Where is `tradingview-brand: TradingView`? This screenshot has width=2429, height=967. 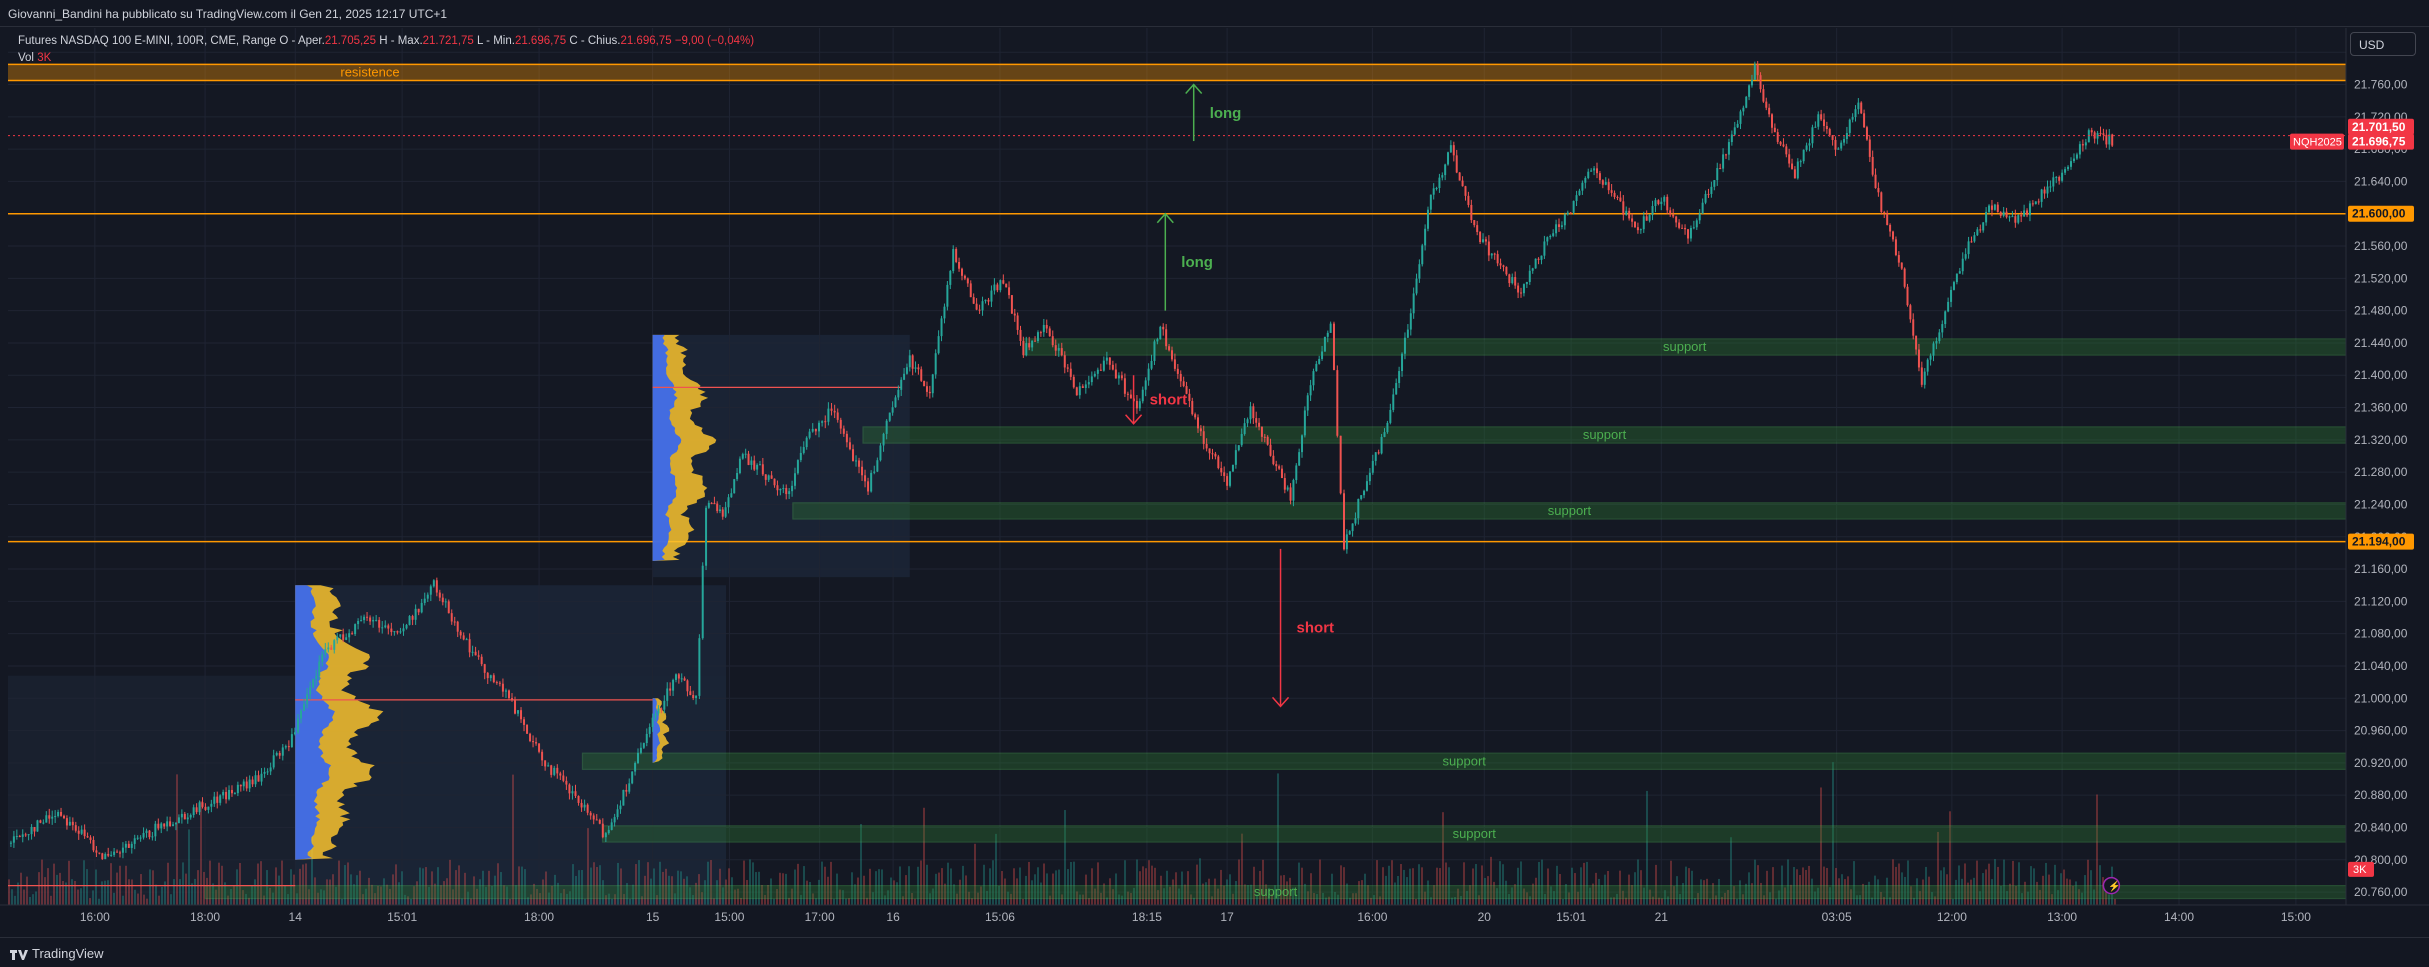 tradingview-brand: TradingView is located at coordinates (57, 953).